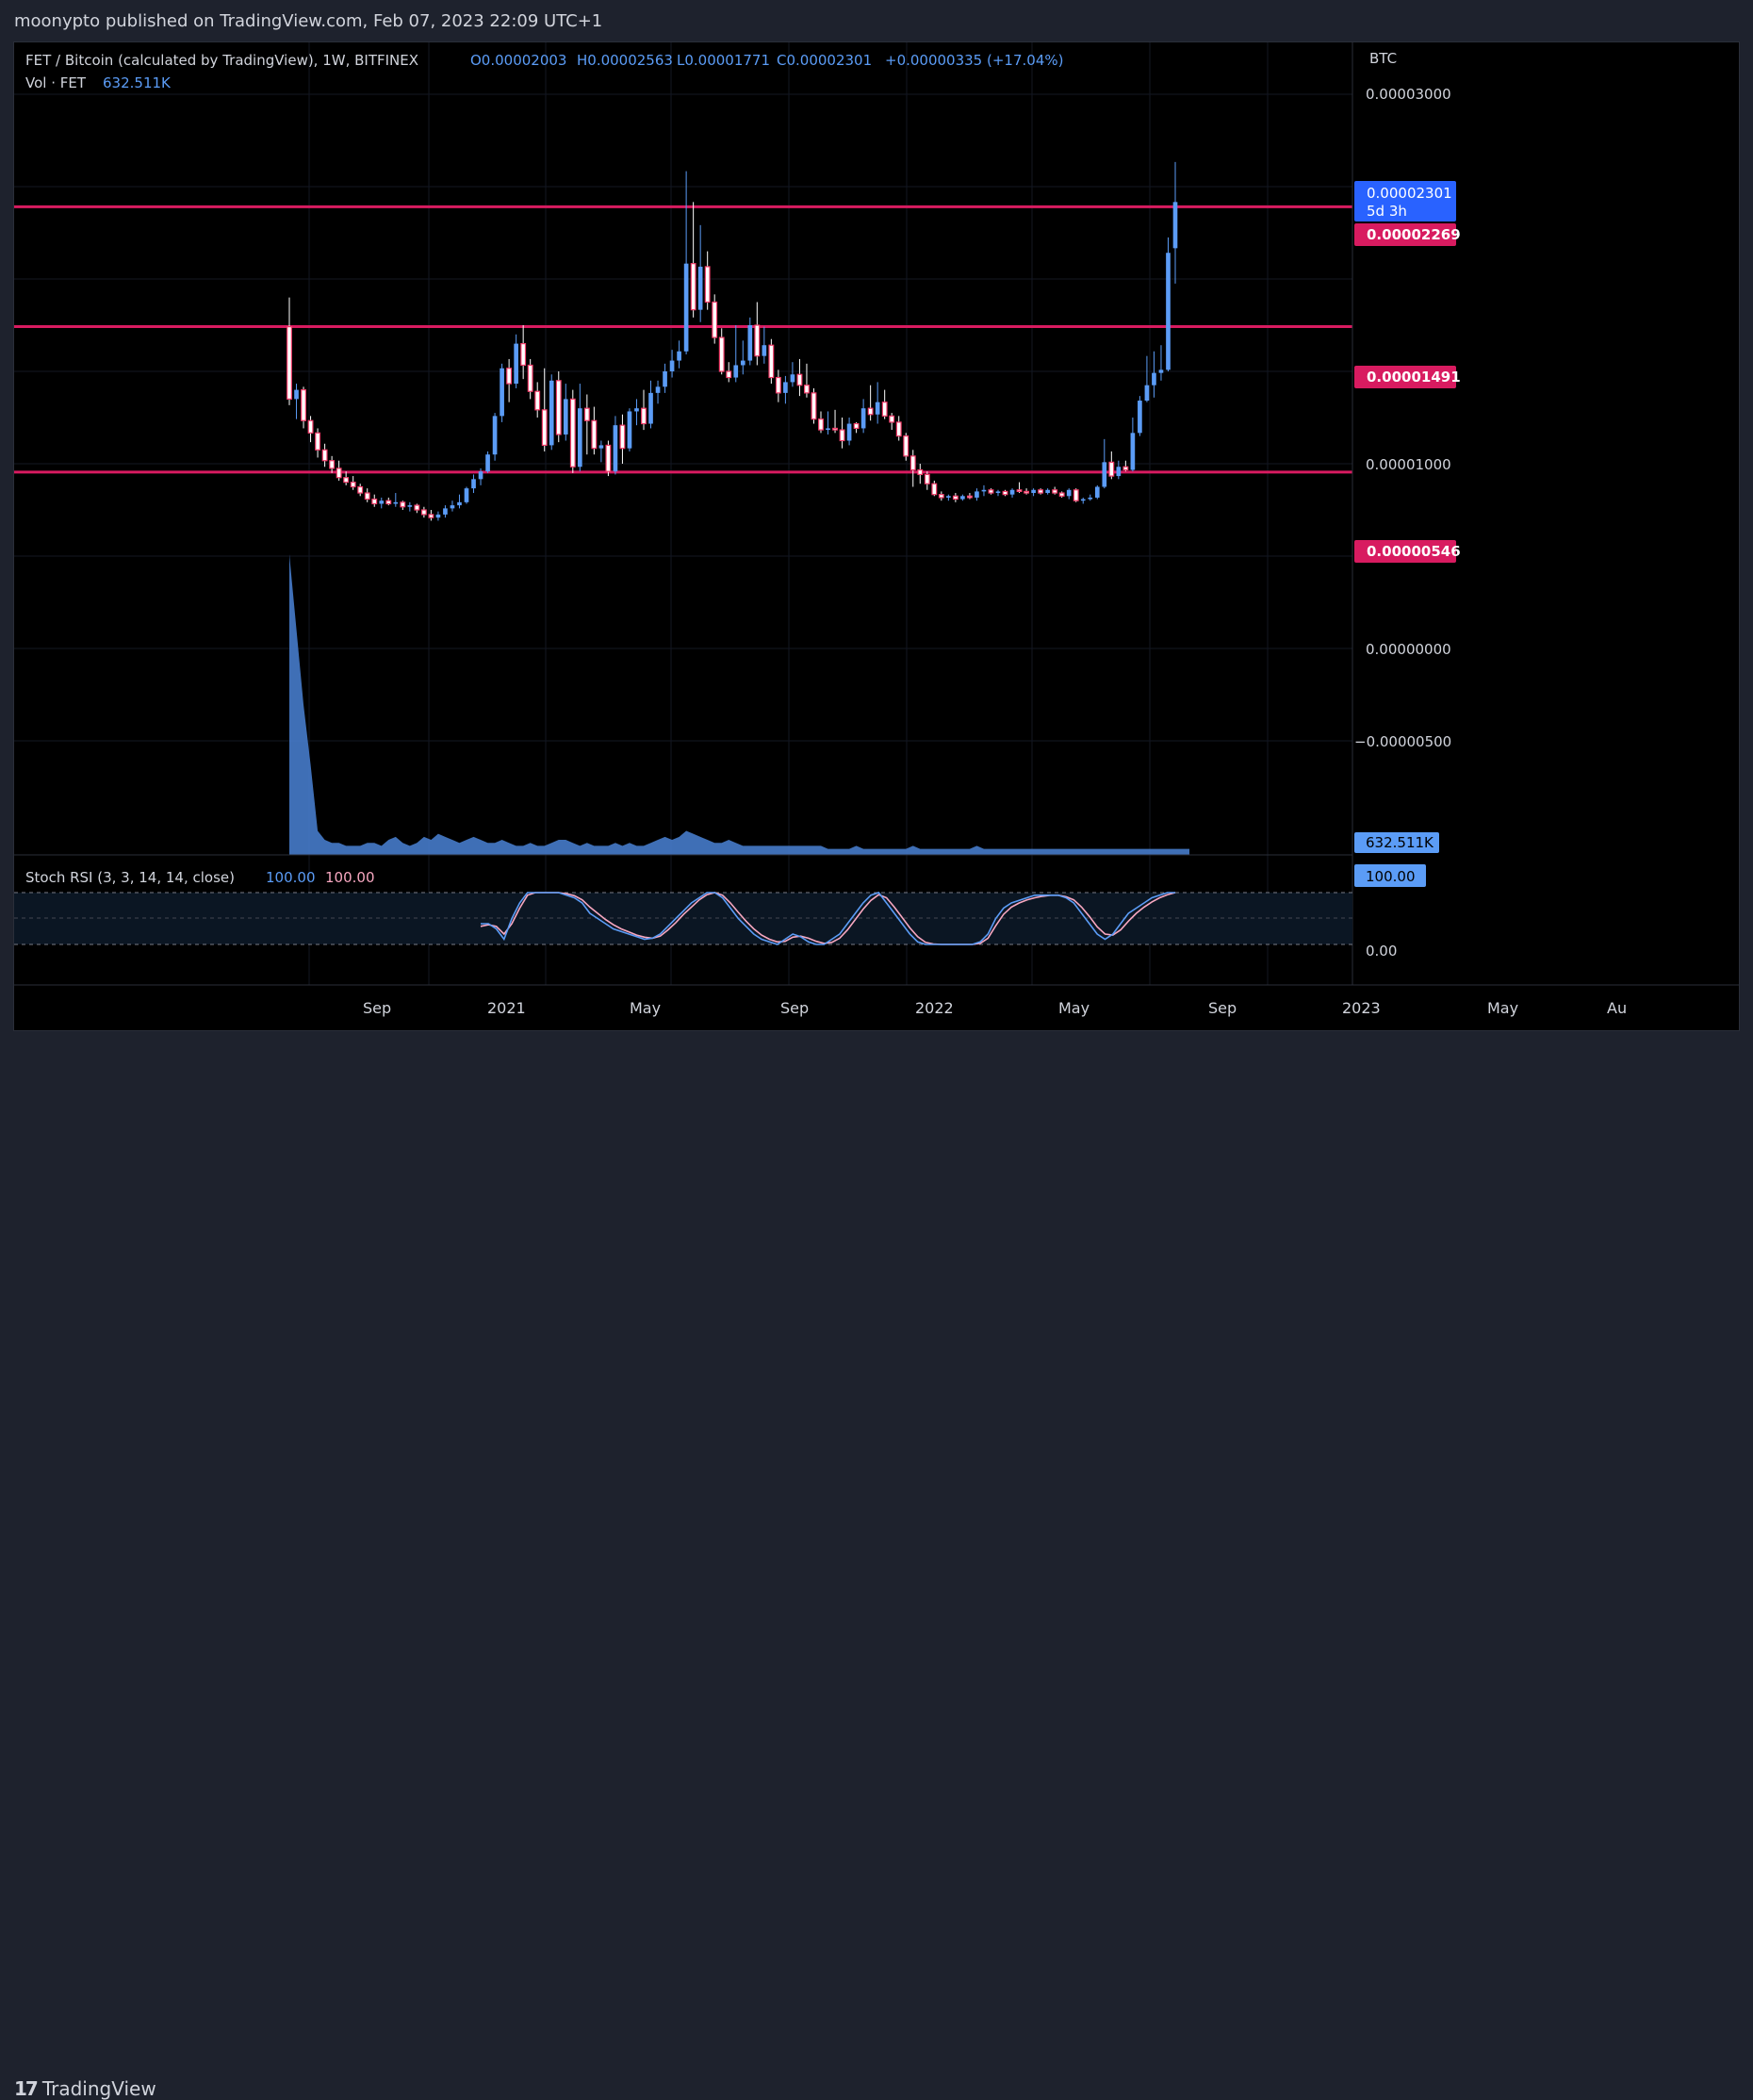  I want to click on horizontal-levels, so click(683, 339).